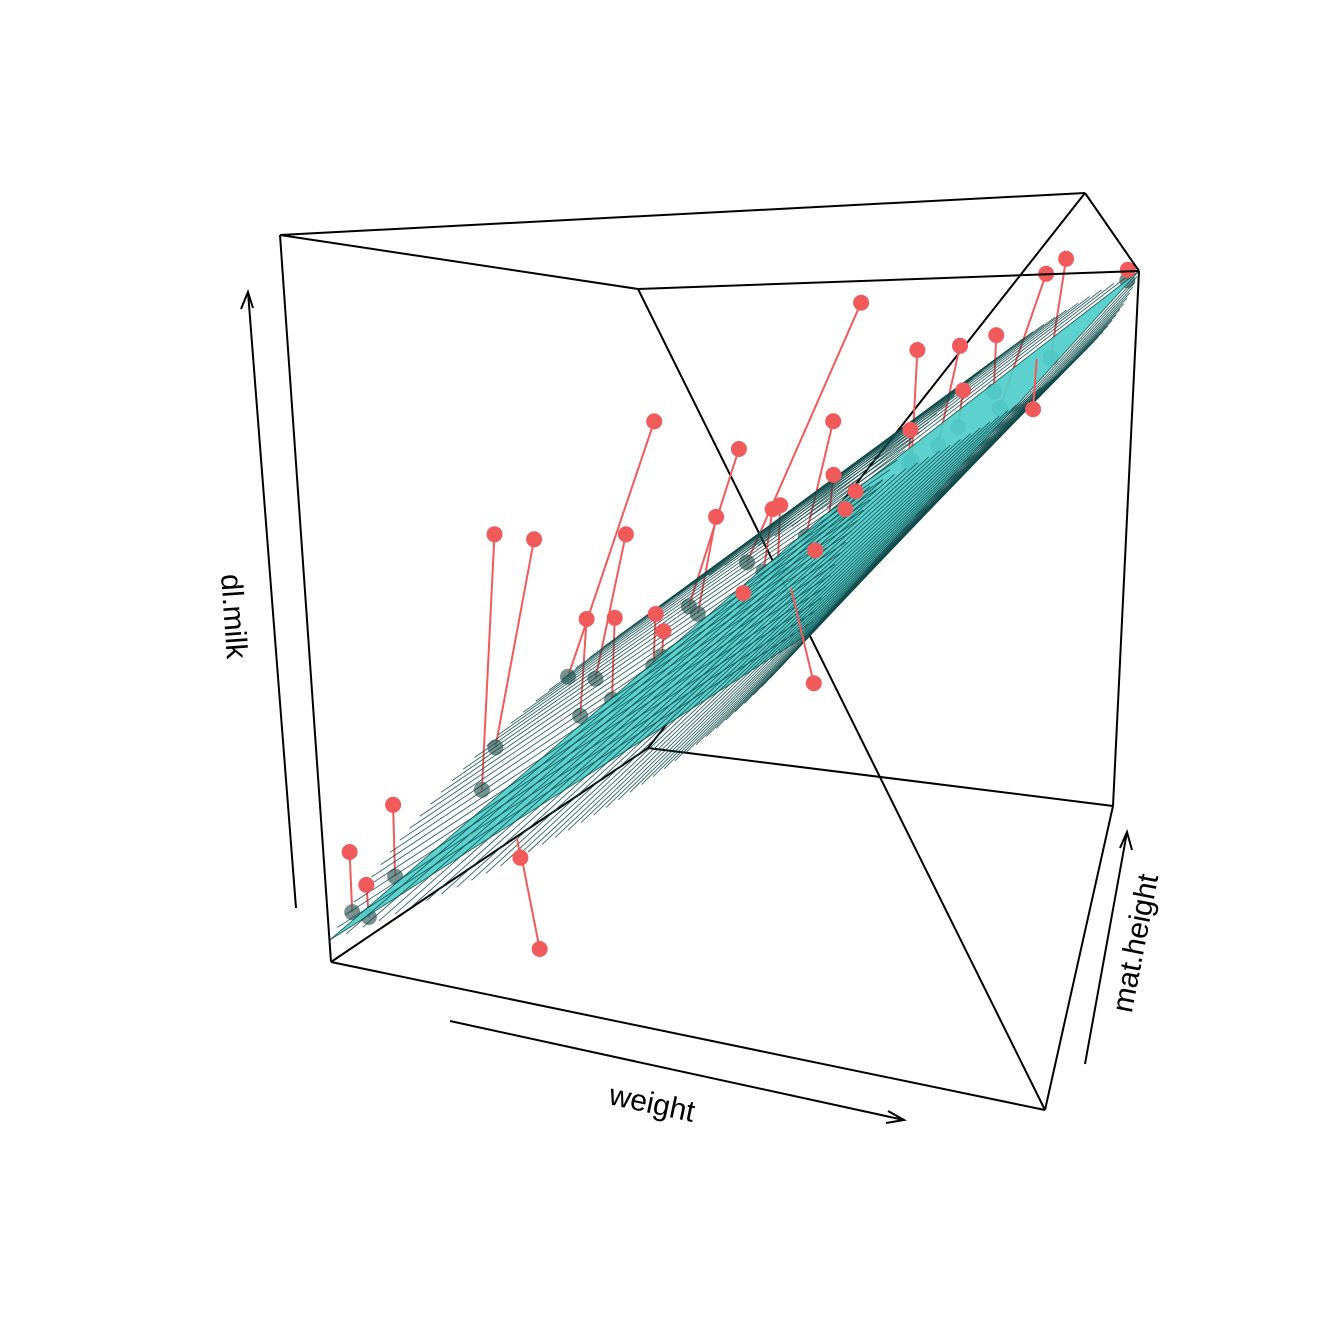 Image resolution: width=1344 pixels, height=1344 pixels. Describe the element at coordinates (1106, 948) in the screenshot. I see `yaxis-arrow` at that location.